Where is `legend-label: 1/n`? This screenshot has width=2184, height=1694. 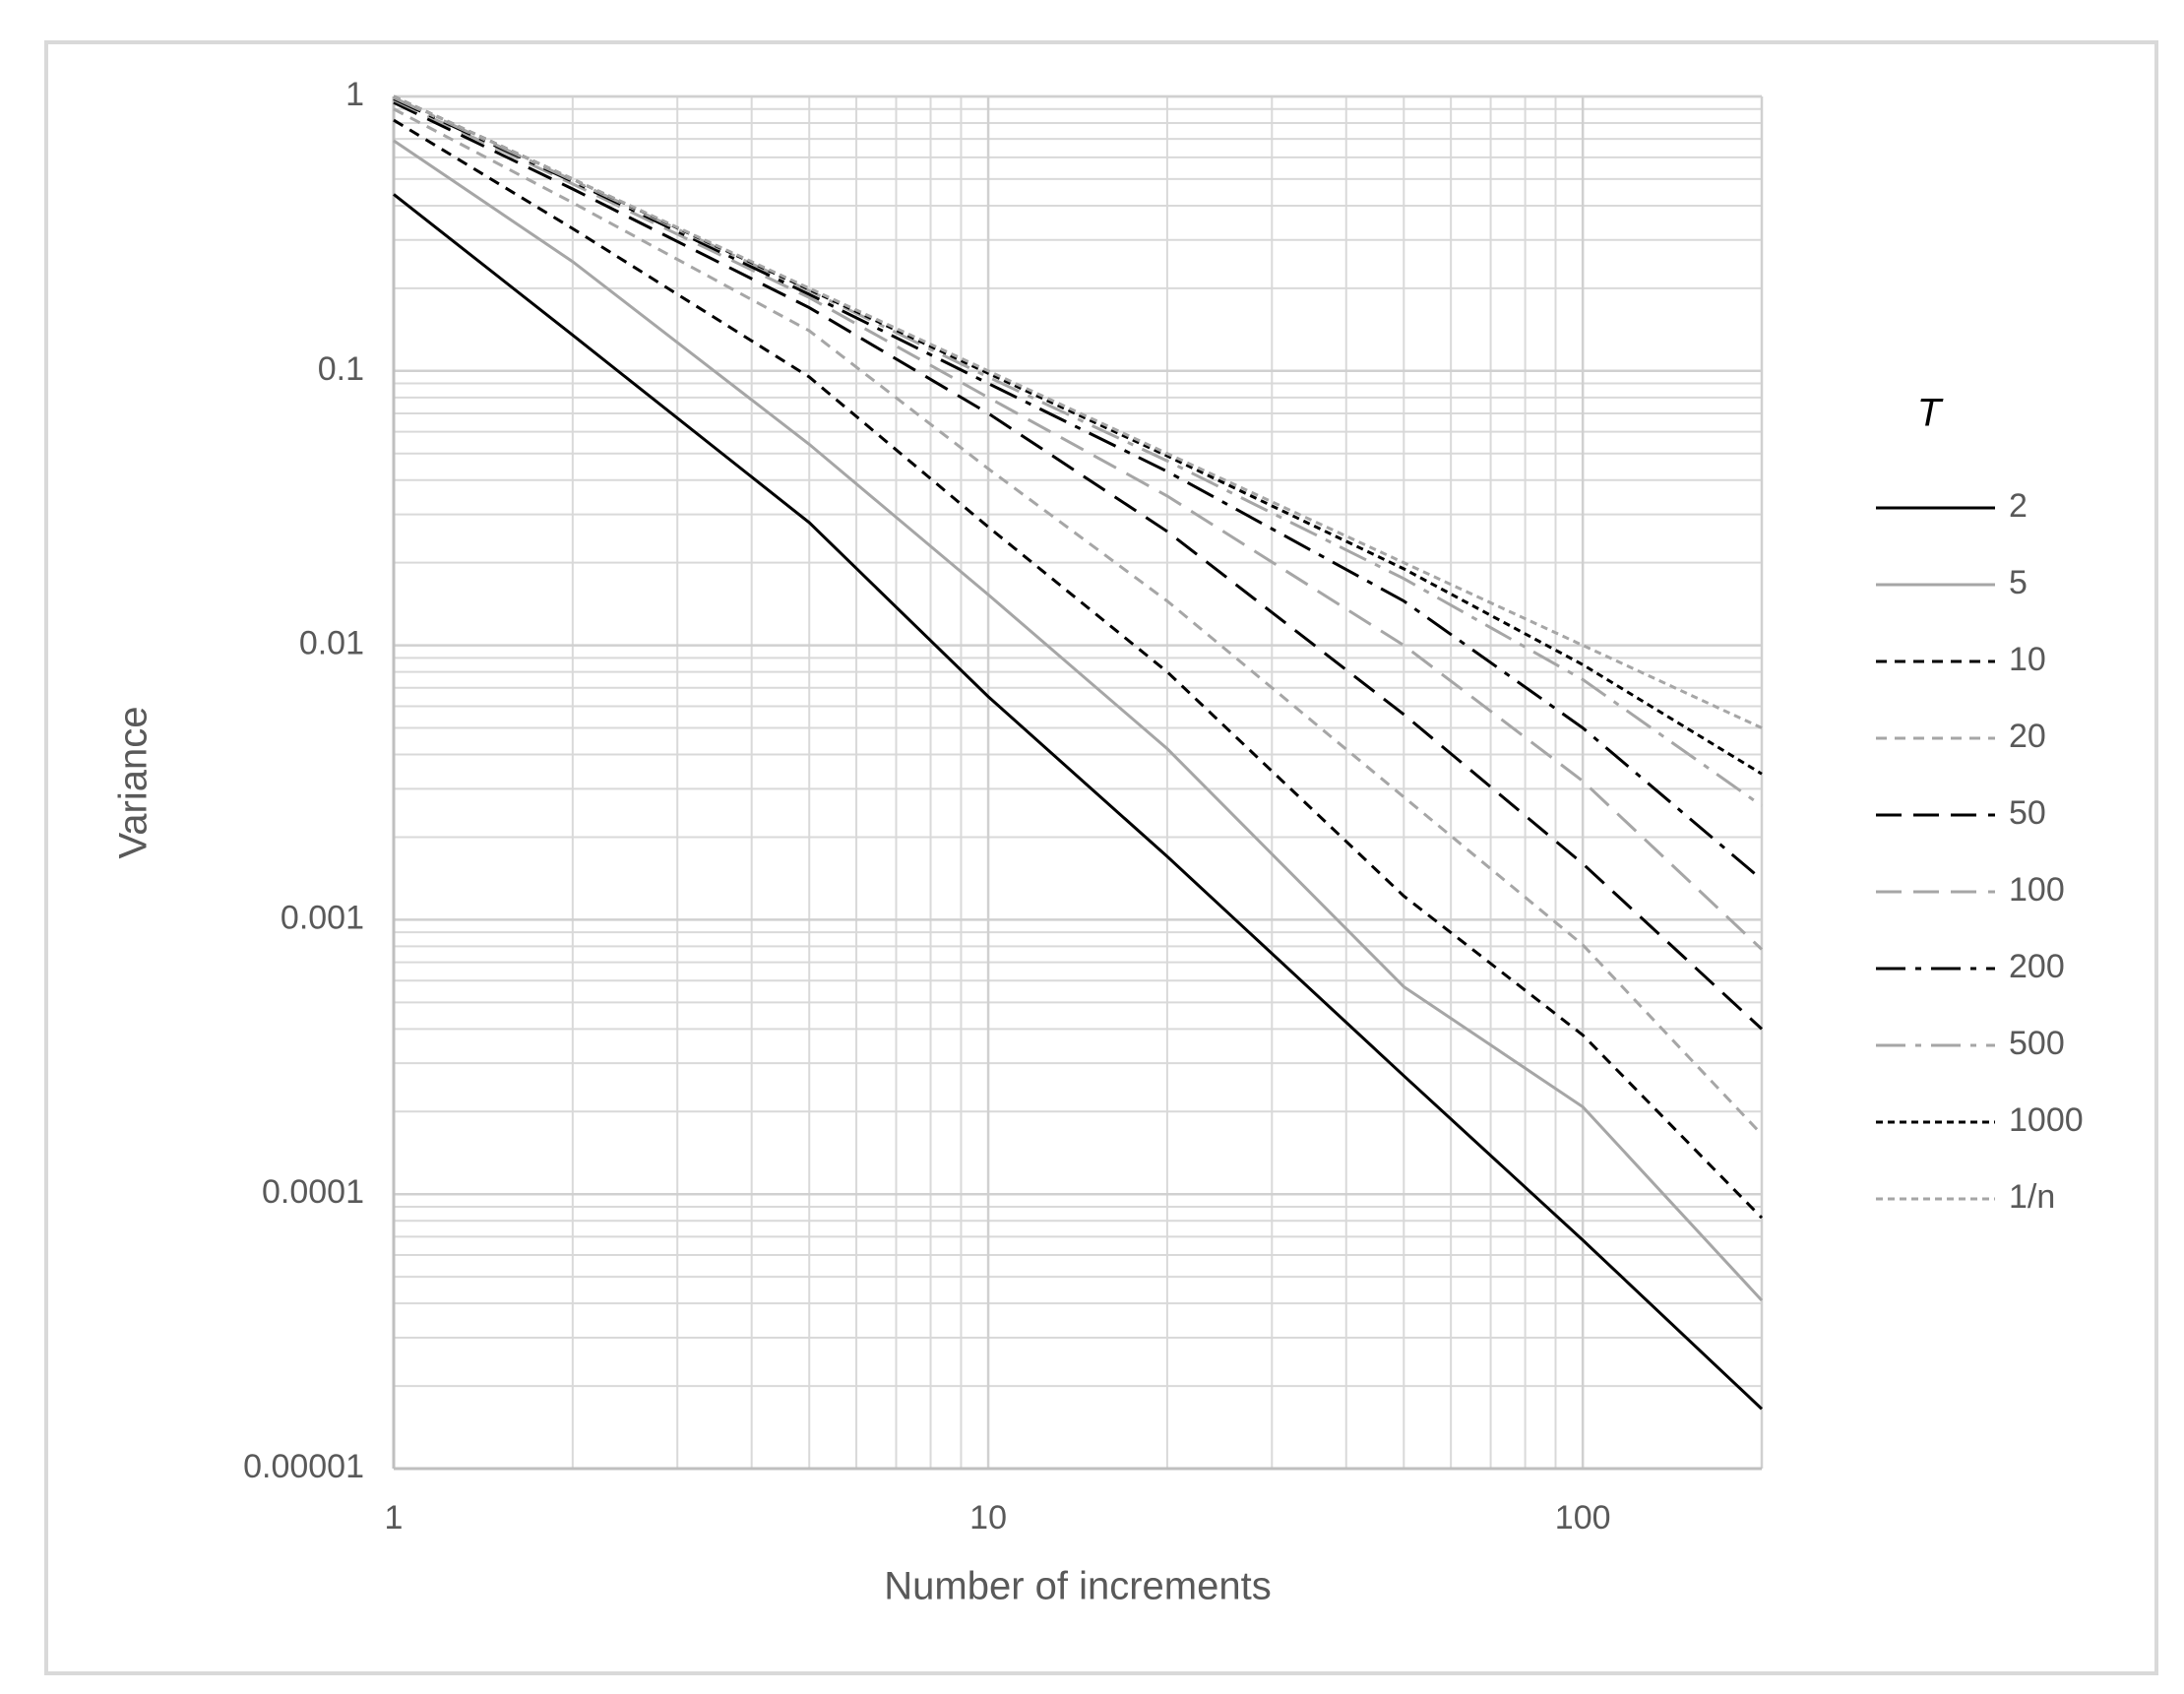
legend-label: 1/n is located at coordinates (2032, 1197).